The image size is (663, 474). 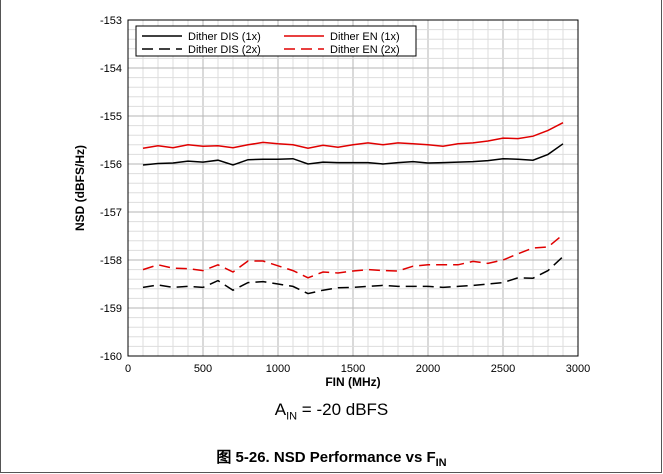 I want to click on condition-subscript: IN, so click(x=292, y=416).